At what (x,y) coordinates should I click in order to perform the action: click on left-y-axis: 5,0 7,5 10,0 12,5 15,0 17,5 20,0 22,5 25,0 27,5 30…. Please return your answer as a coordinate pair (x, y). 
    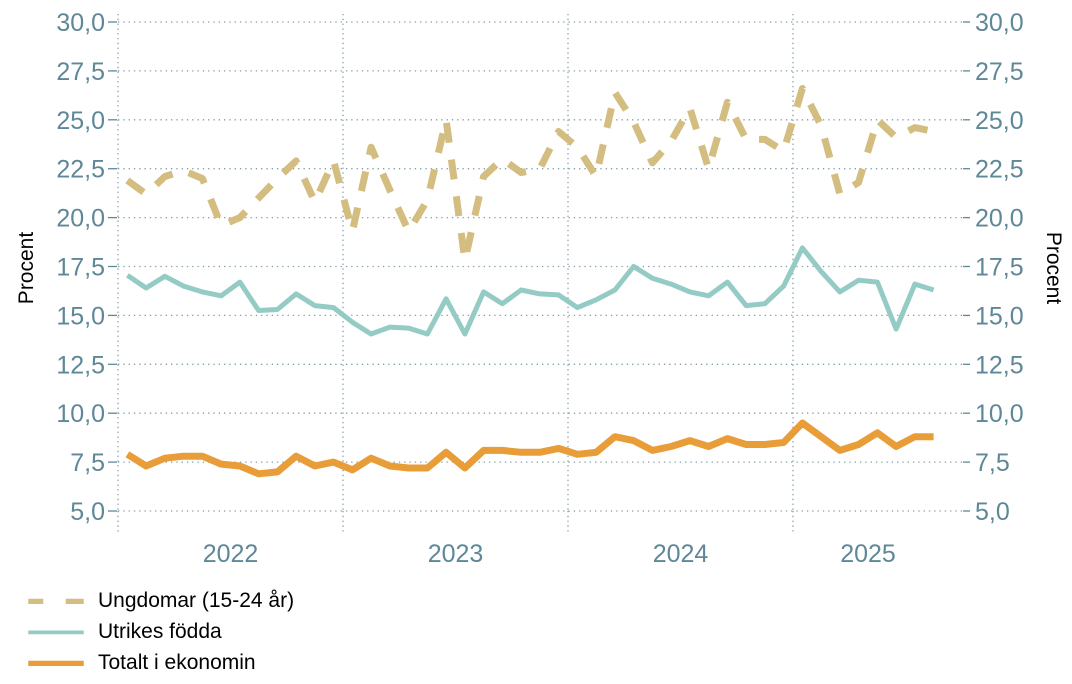
    Looking at the image, I should click on (86, 267).